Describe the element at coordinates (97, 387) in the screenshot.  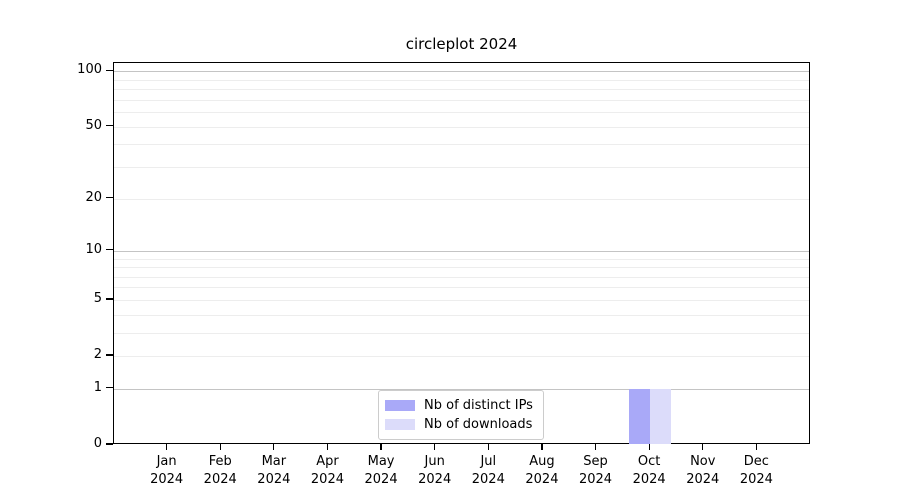
I see `y-tick-label: 1` at that location.